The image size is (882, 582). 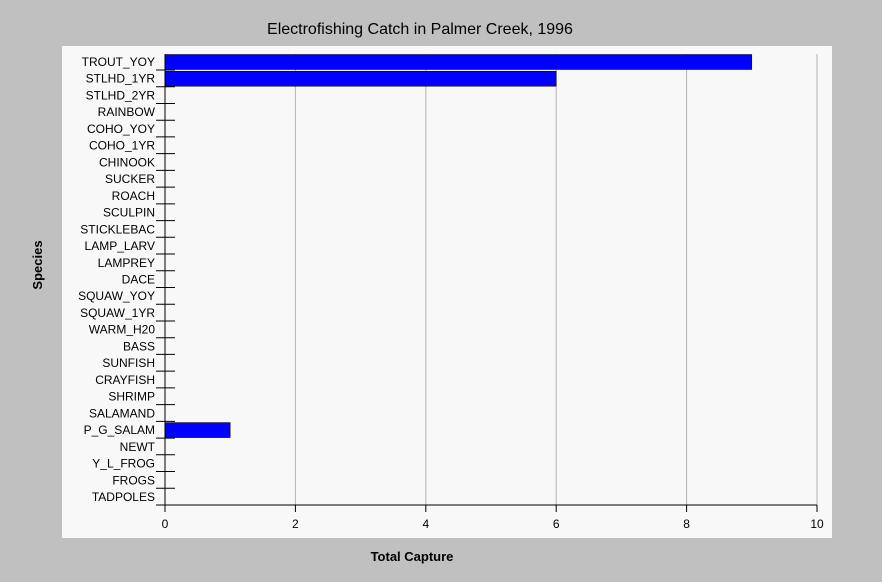 I want to click on x-axis-title: Total Capture, so click(x=412, y=556).